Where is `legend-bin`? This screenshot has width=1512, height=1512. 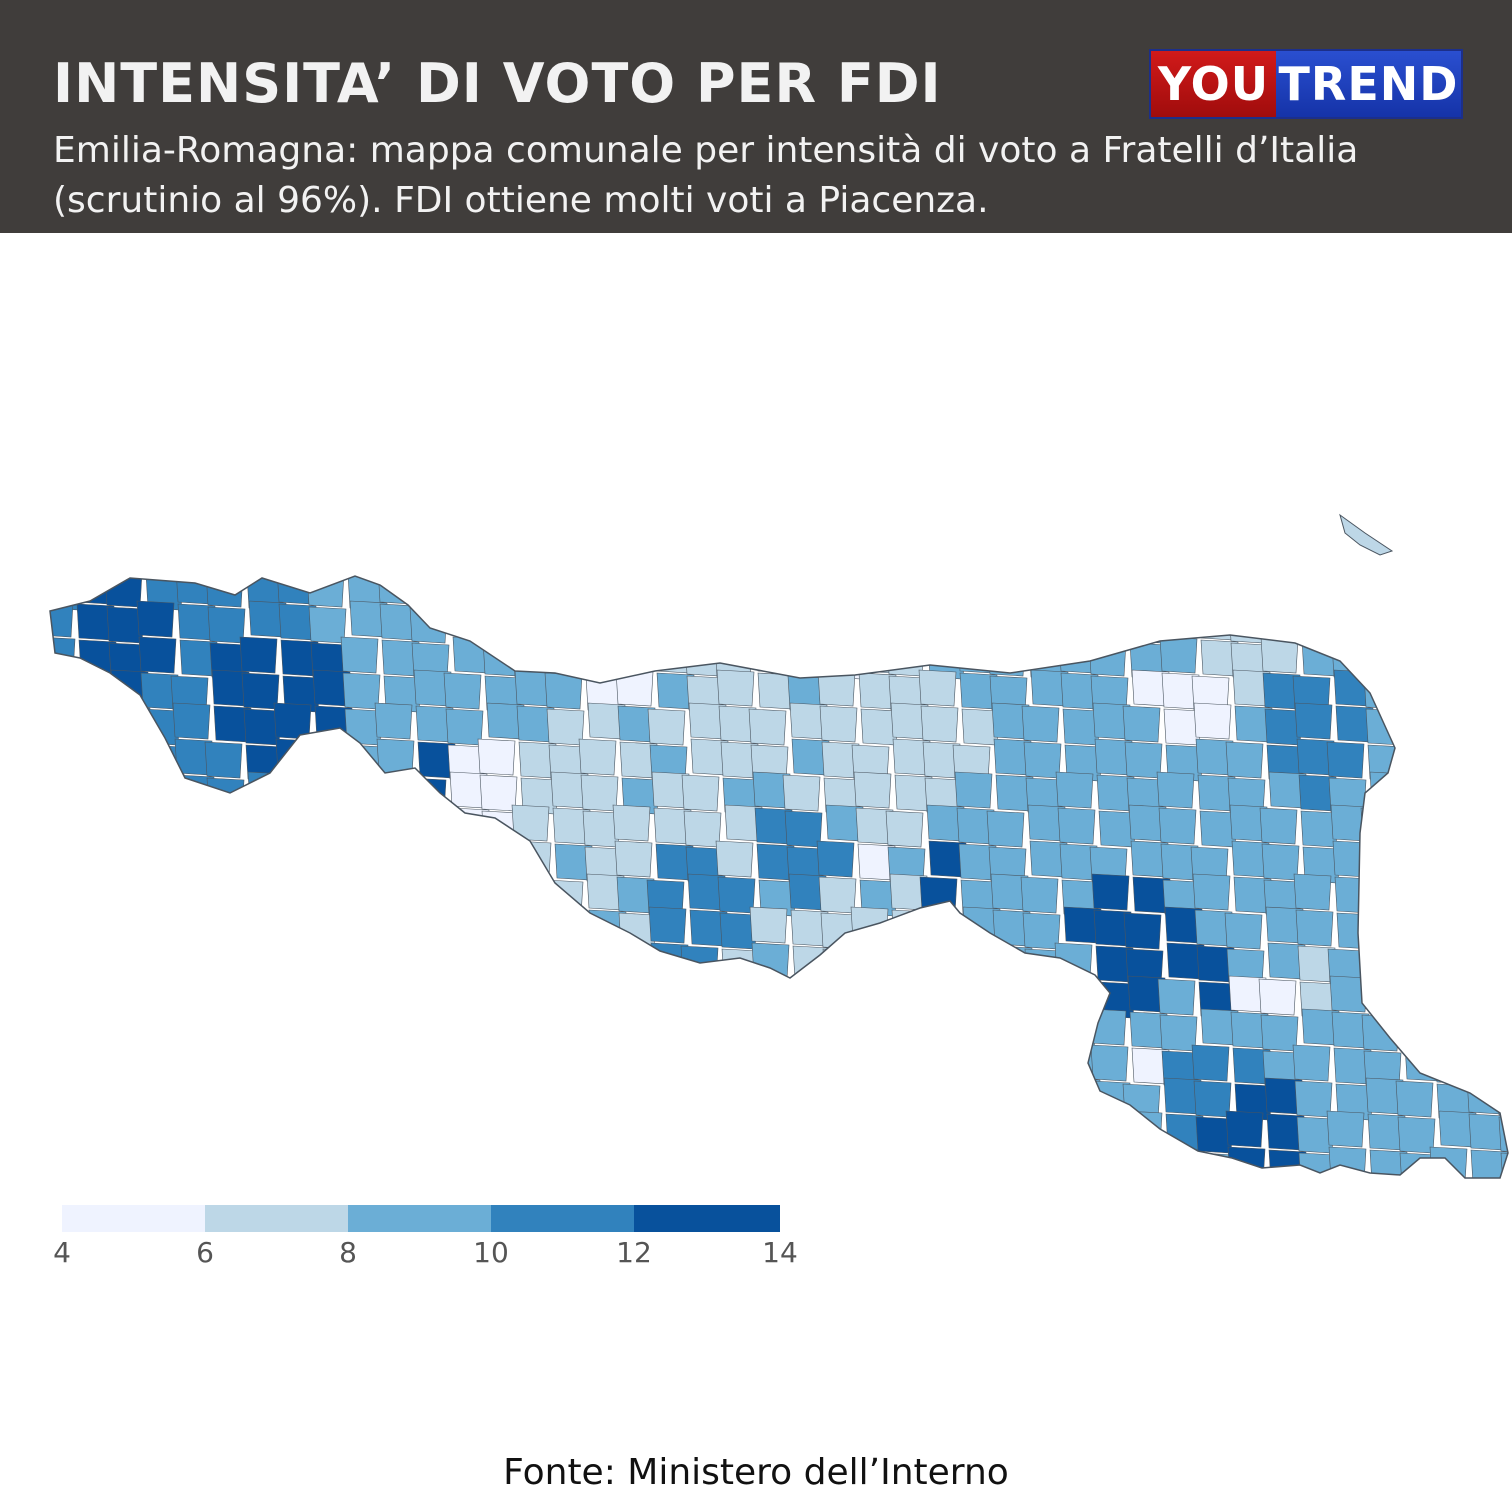
legend-bin is located at coordinates (707, 1218).